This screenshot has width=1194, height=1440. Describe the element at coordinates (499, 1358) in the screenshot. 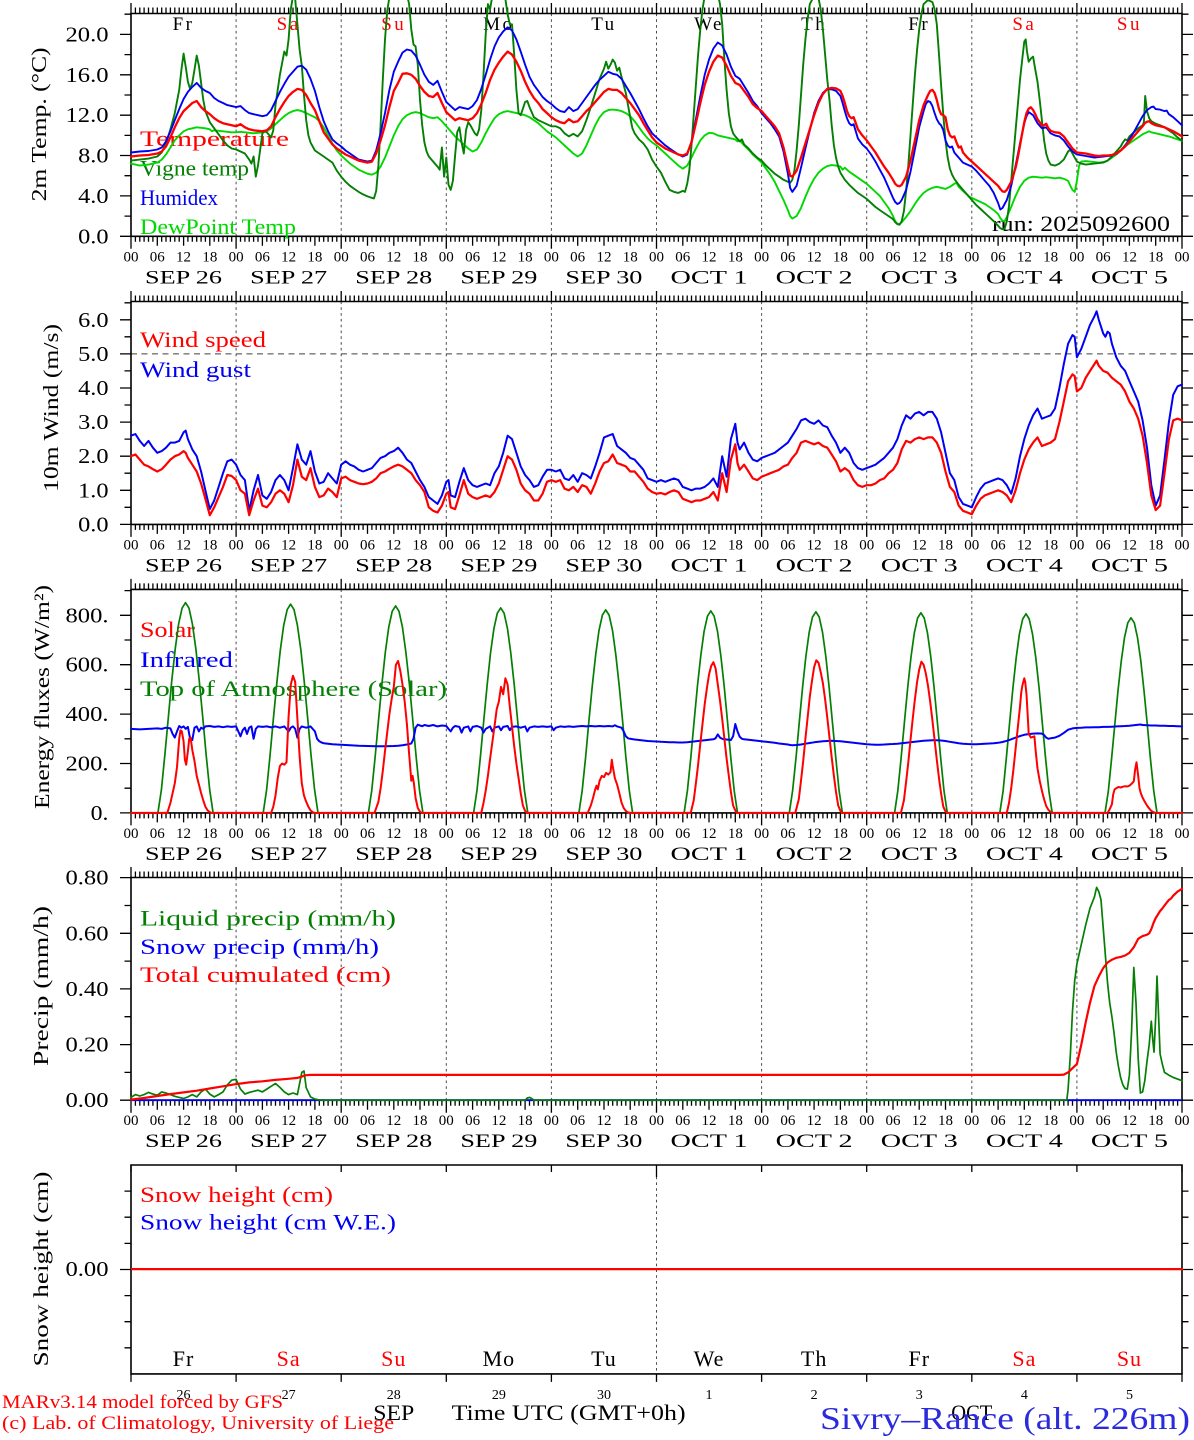

I see `svg-text: Mo` at that location.